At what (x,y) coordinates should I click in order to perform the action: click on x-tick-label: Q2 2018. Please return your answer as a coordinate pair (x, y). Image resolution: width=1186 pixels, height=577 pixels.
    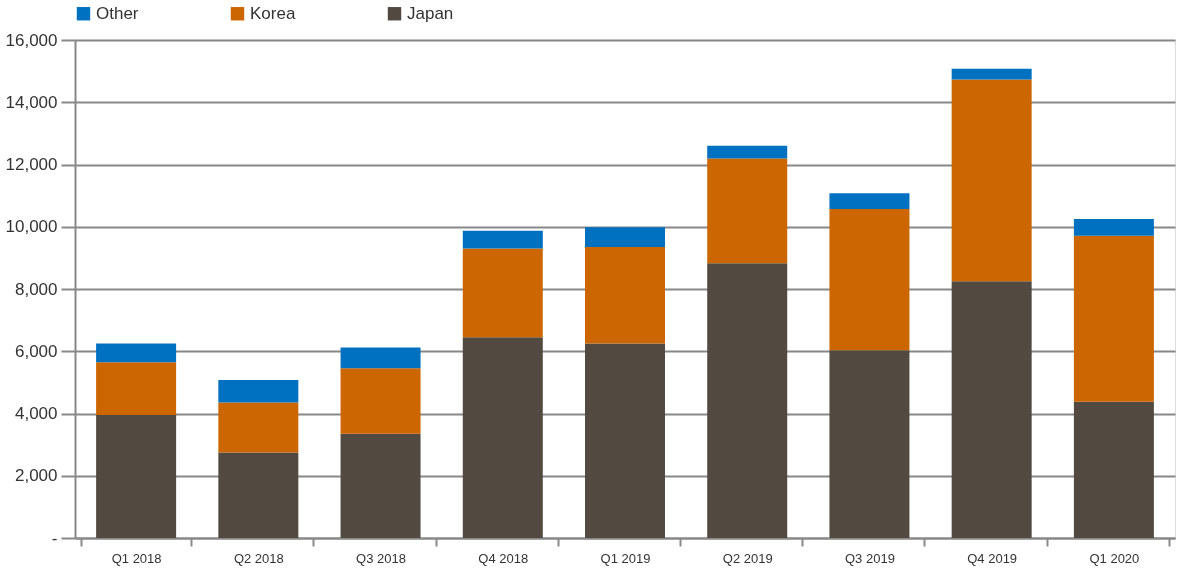
    Looking at the image, I should click on (258, 558).